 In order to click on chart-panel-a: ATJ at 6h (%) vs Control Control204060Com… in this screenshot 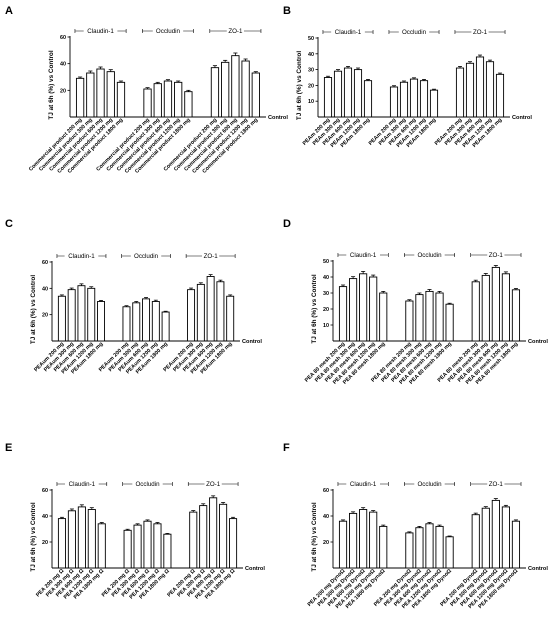, I will do `click(146, 90)`.